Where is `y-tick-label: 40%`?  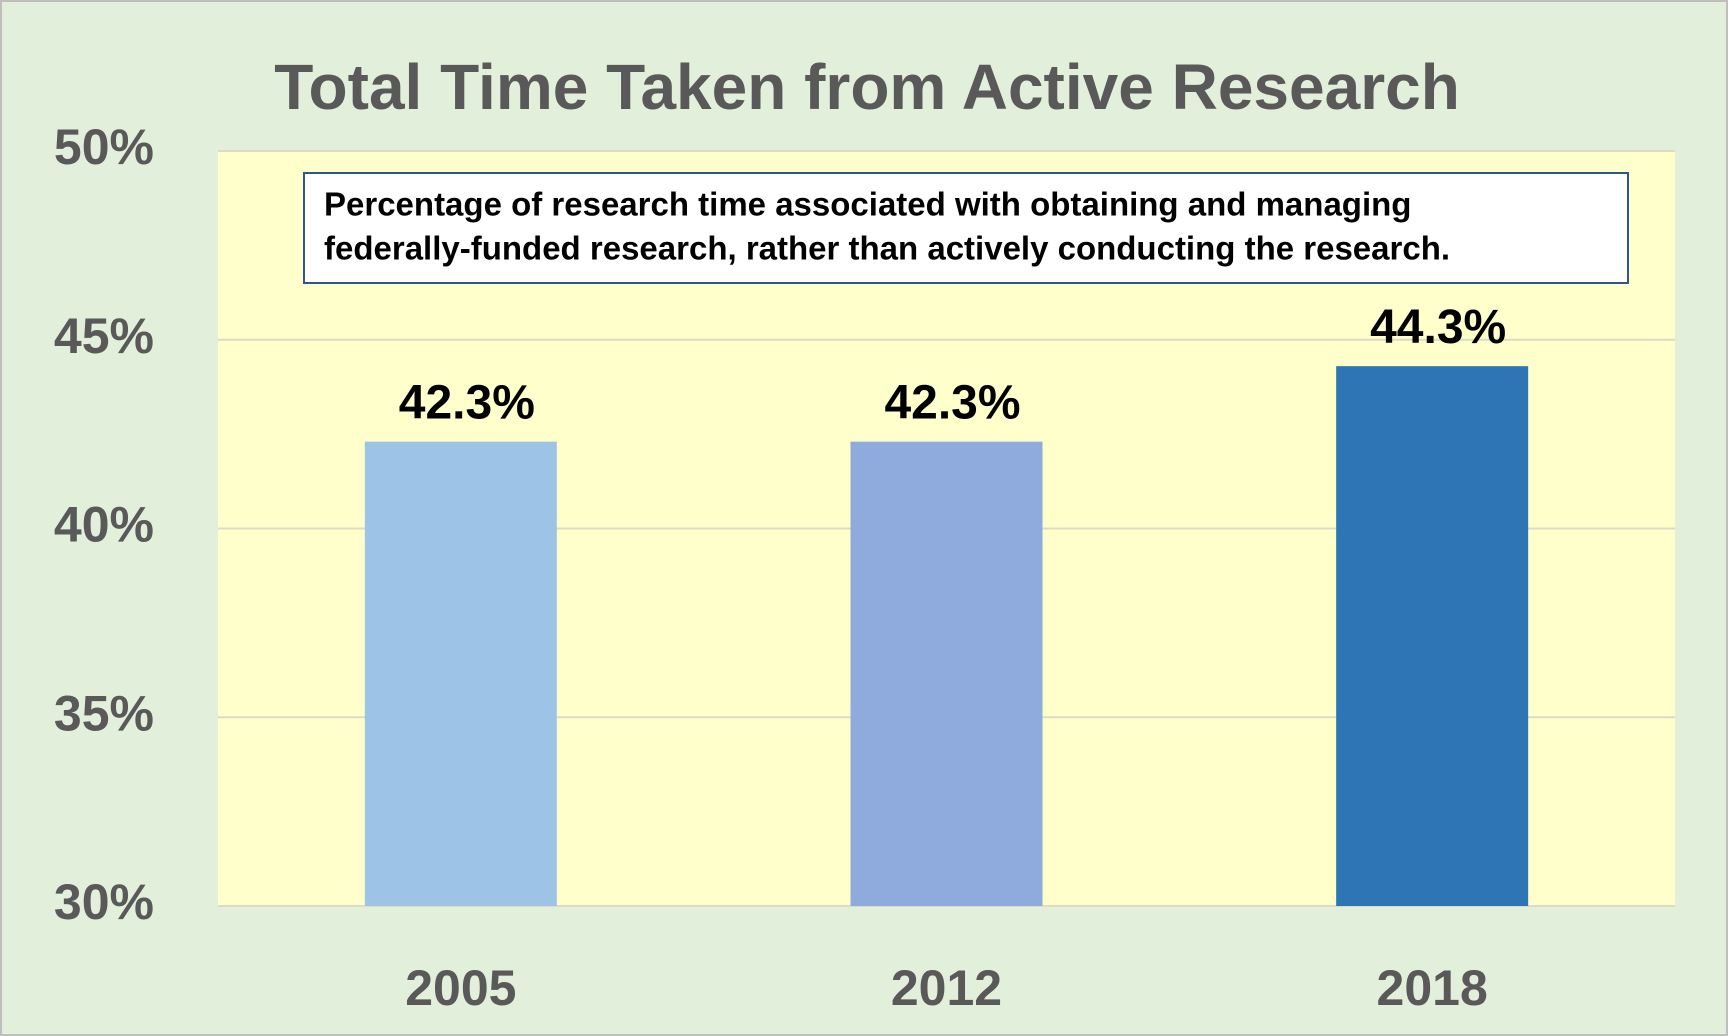 y-tick-label: 40% is located at coordinates (104, 525).